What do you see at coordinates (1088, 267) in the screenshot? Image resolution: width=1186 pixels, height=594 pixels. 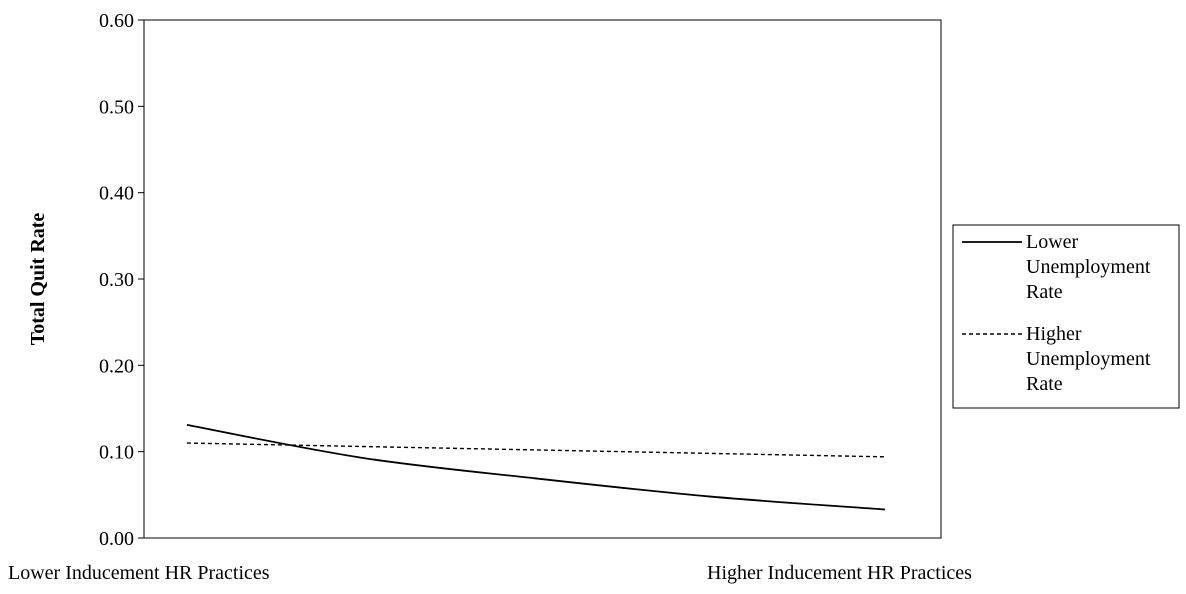 I see `legend-label-1: Unemployment` at bounding box center [1088, 267].